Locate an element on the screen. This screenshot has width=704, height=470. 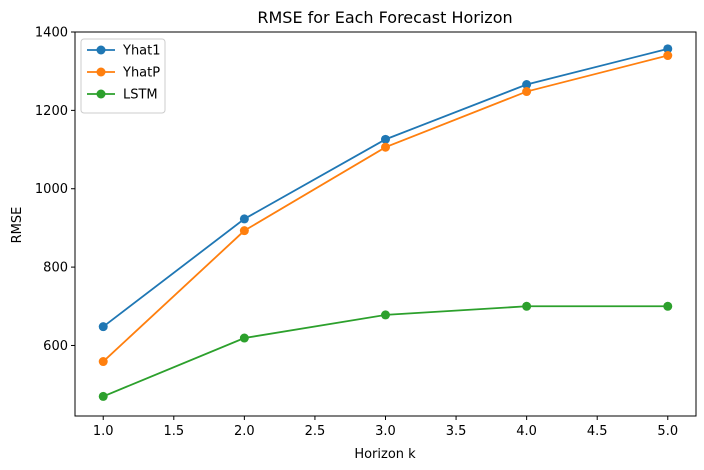
legend: Yhat1 YhatP LSTM is located at coordinates (123, 76).